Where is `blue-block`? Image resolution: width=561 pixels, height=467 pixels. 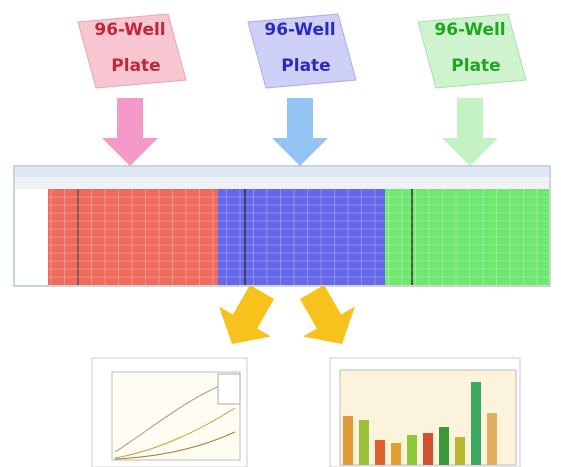
blue-block is located at coordinates (301, 237).